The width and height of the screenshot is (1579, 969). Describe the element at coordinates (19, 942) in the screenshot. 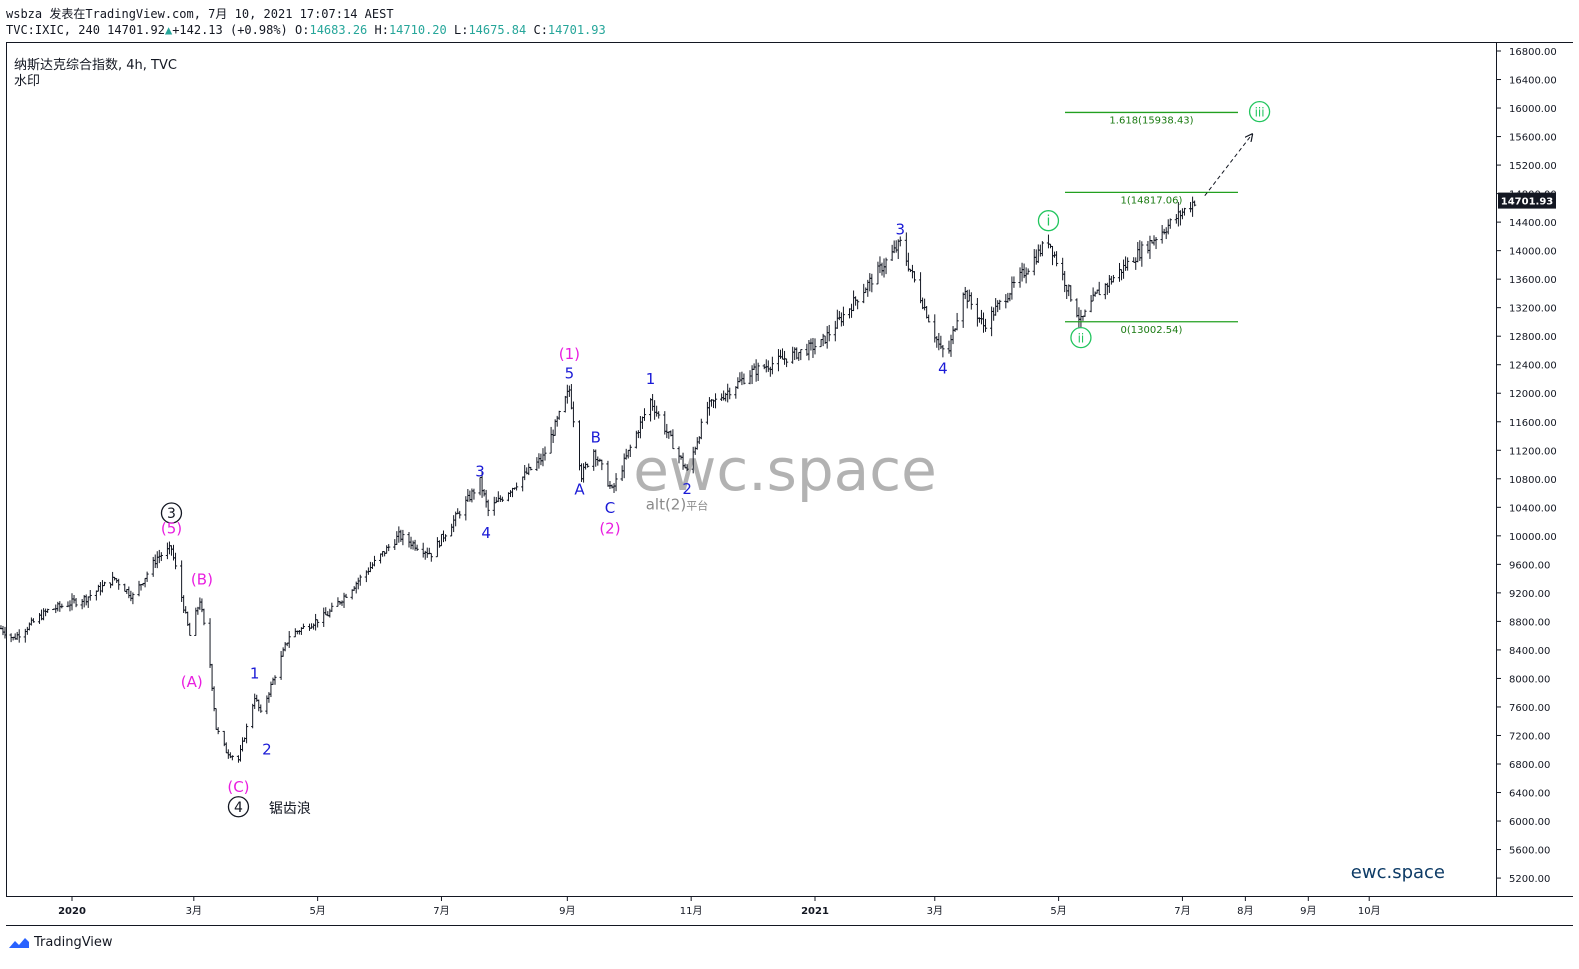

I see `tradingview-logo-icon` at that location.